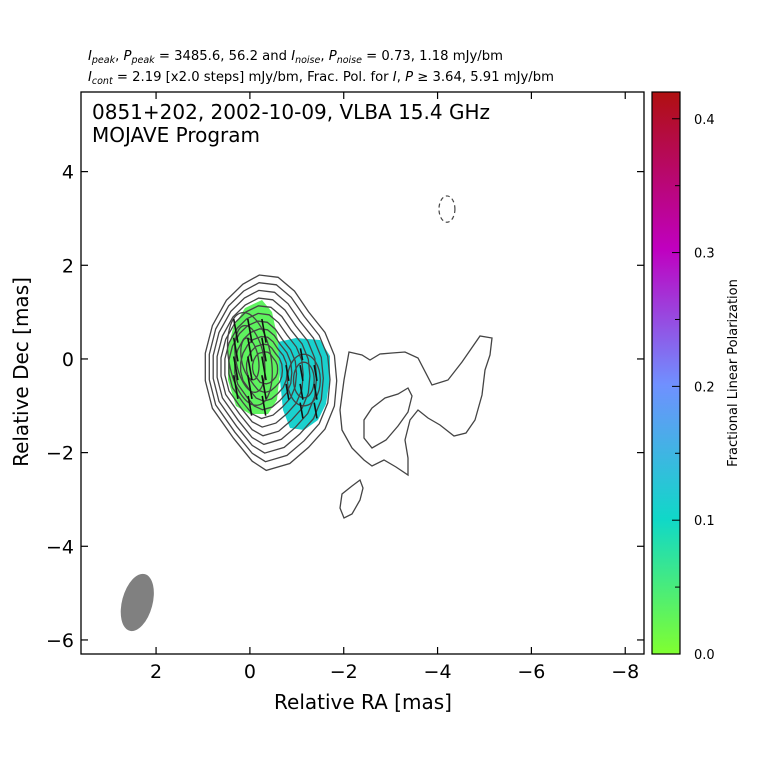 This screenshot has width=760, height=760. Describe the element at coordinates (68, 266) in the screenshot. I see `y-tick-label: 2` at that location.